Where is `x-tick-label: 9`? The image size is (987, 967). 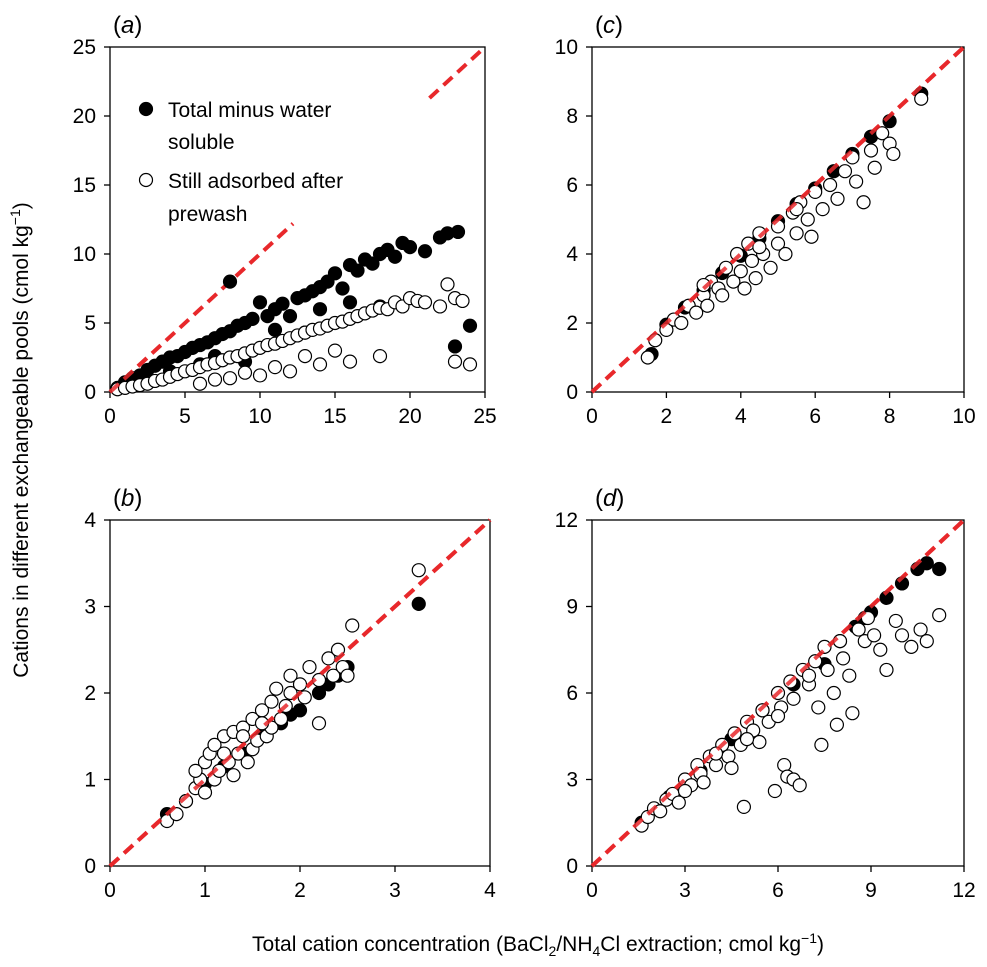
x-tick-label: 9 is located at coordinates (871, 890).